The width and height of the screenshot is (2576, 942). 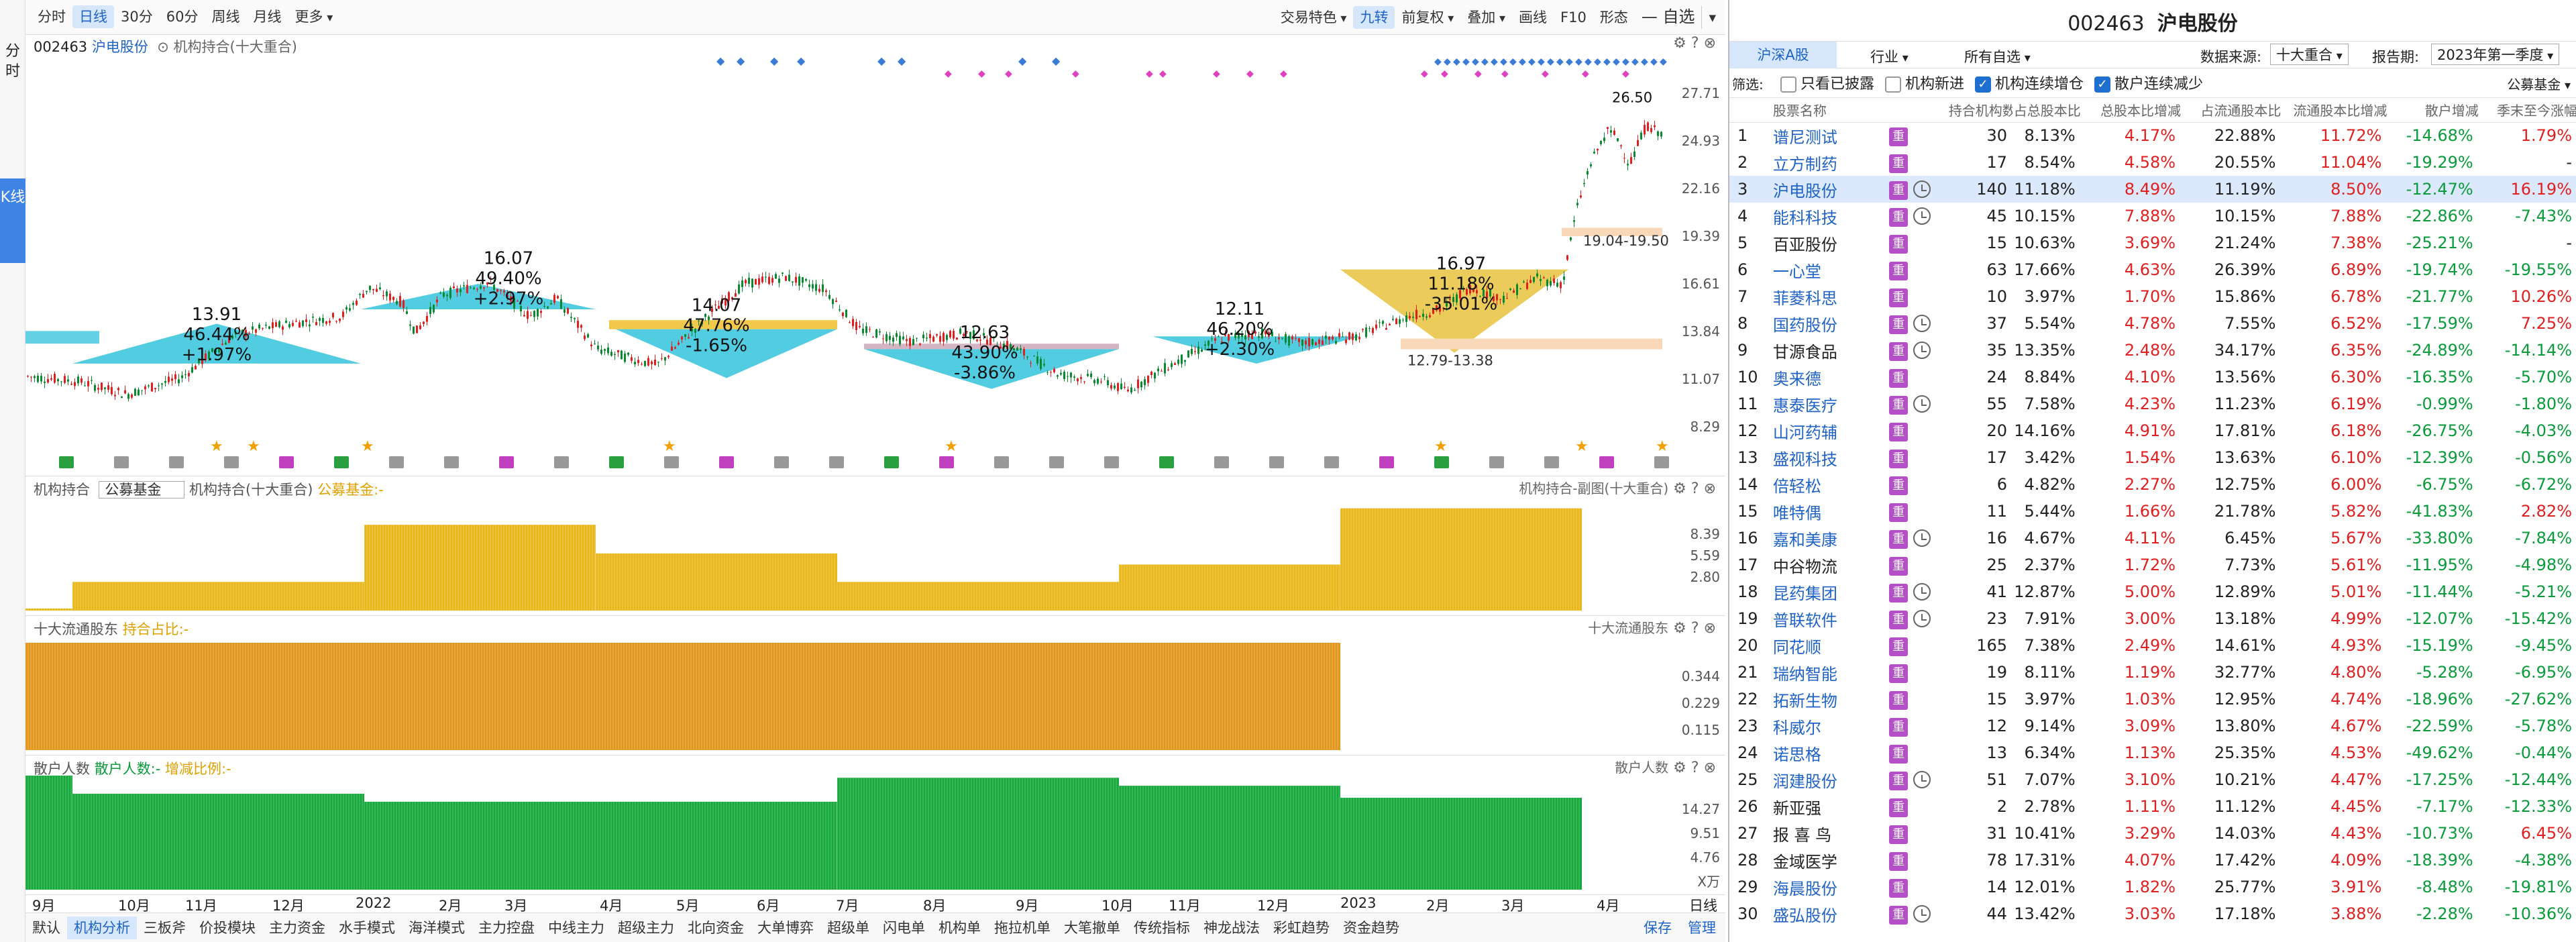 What do you see at coordinates (576, 928) in the screenshot?
I see `indicator-tab: 中线主力` at bounding box center [576, 928].